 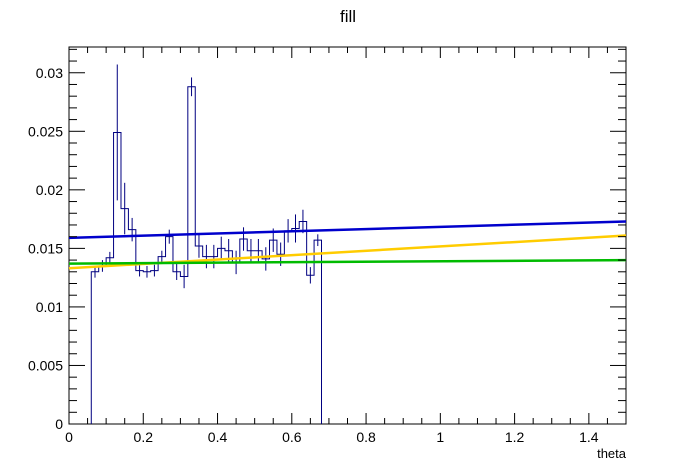 I want to click on y-tick-label: 0.02, so click(x=49, y=190).